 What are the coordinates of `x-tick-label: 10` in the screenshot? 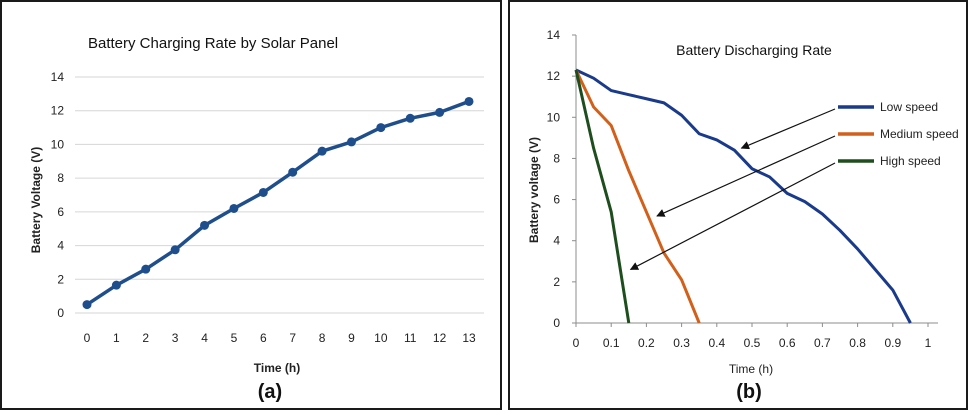 It's located at (381, 338).